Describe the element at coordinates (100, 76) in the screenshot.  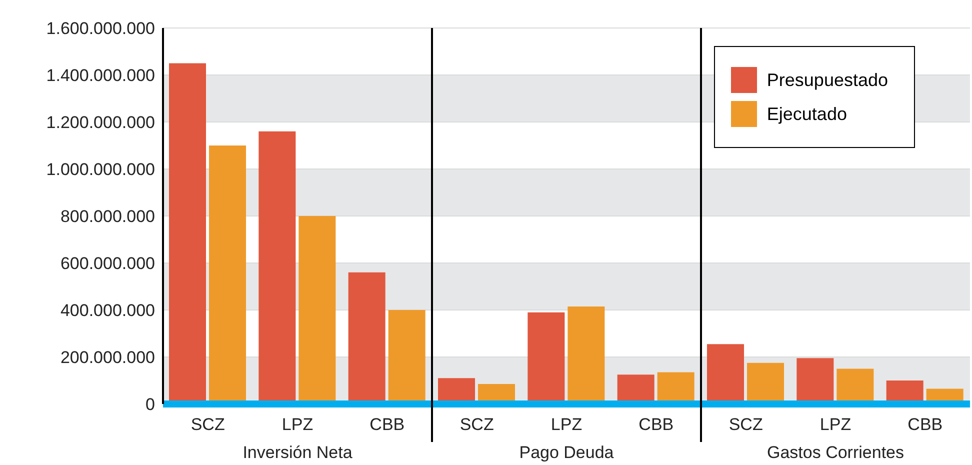
I see `y-tick-label: 1.400.000.000` at that location.